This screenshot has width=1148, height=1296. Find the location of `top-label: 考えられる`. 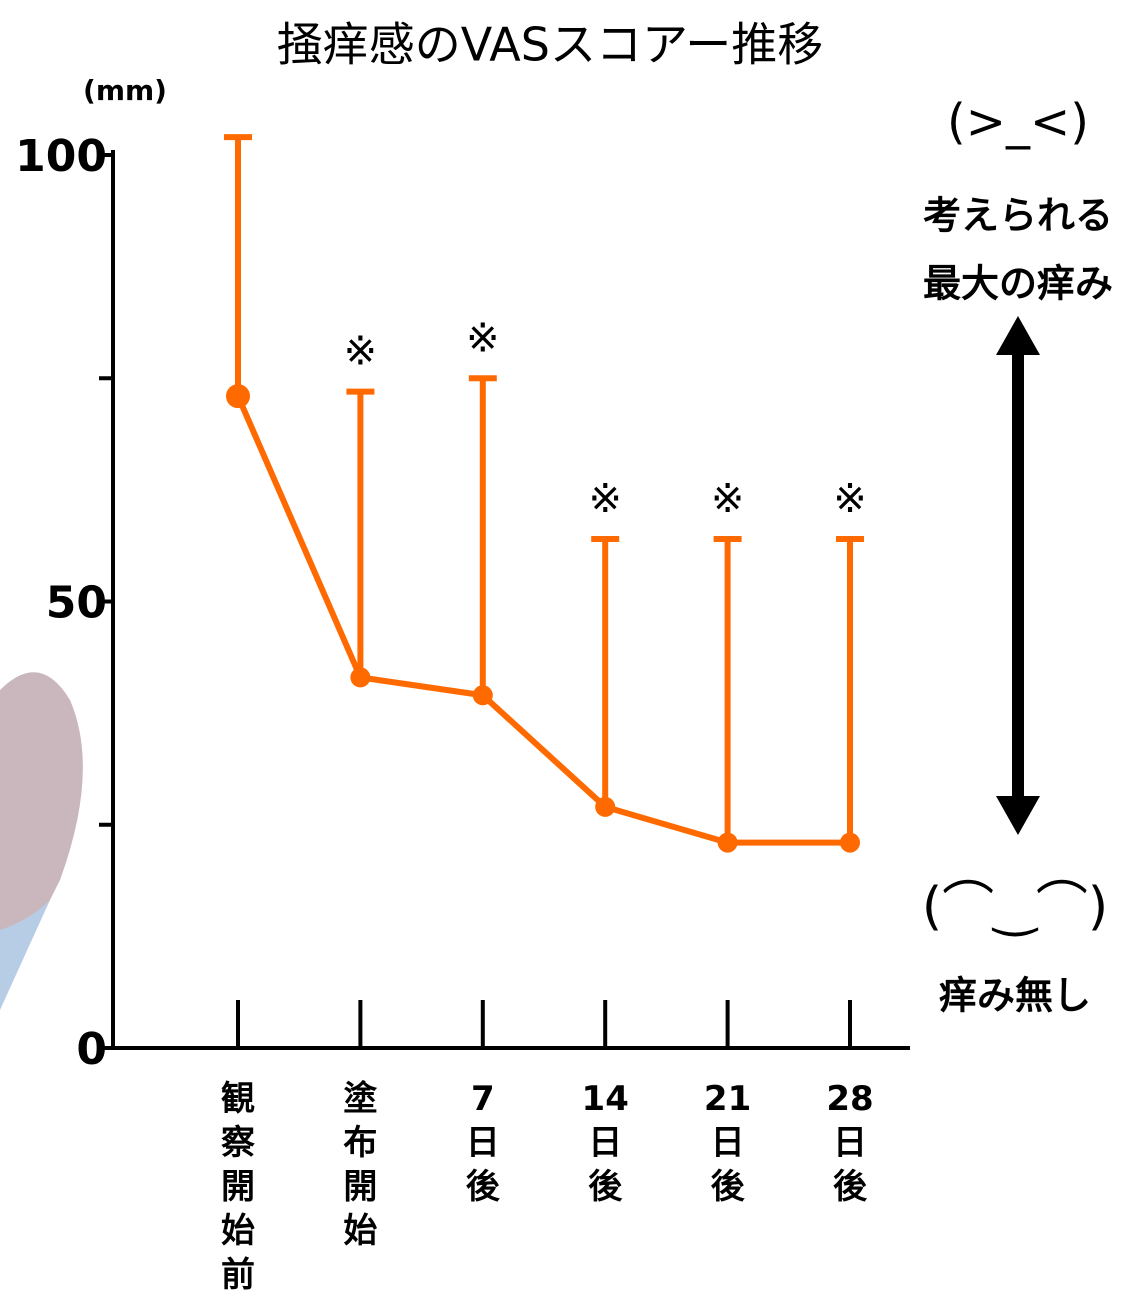

top-label: 考えられる is located at coordinates (1018, 216).